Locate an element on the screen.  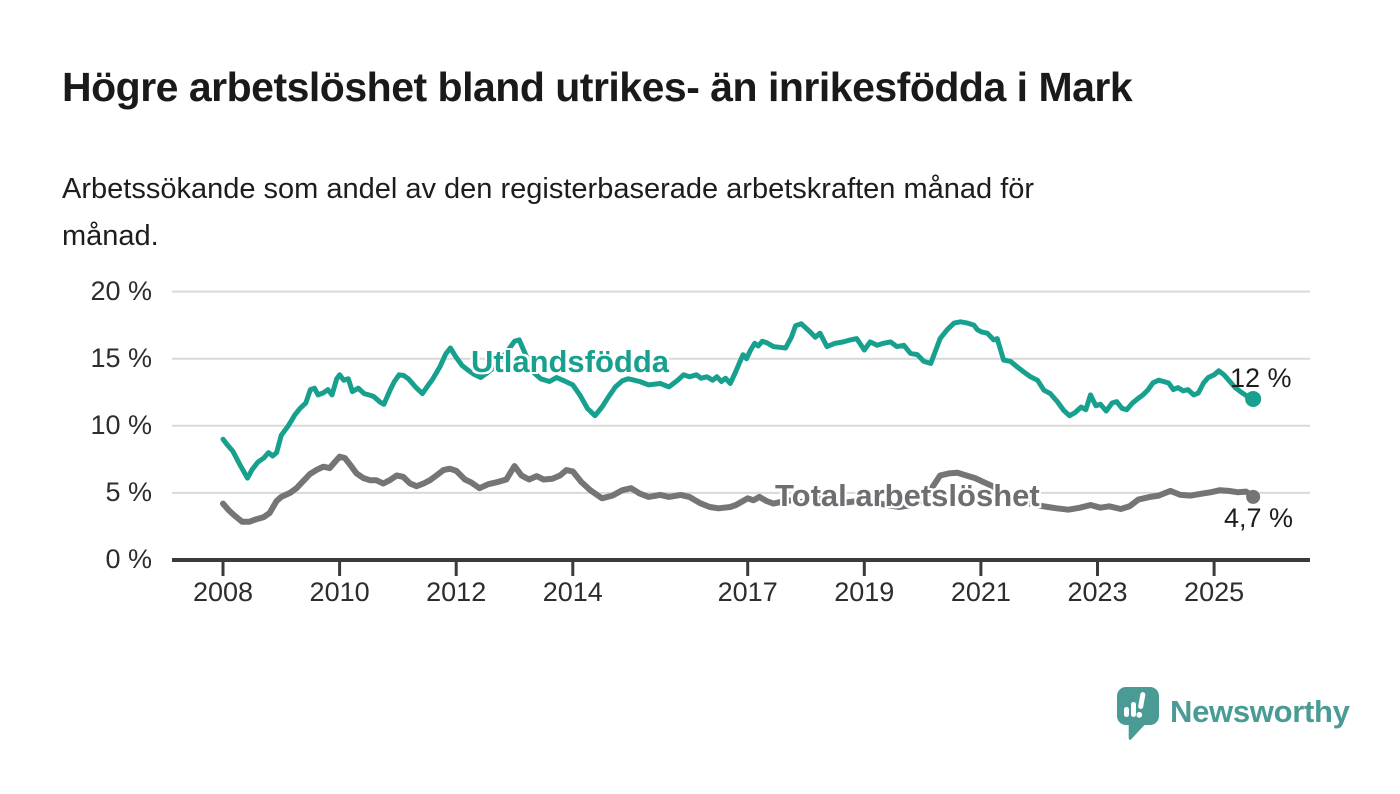
series-label-utlandsfodda: Utlandsfödda is located at coordinates (570, 361).